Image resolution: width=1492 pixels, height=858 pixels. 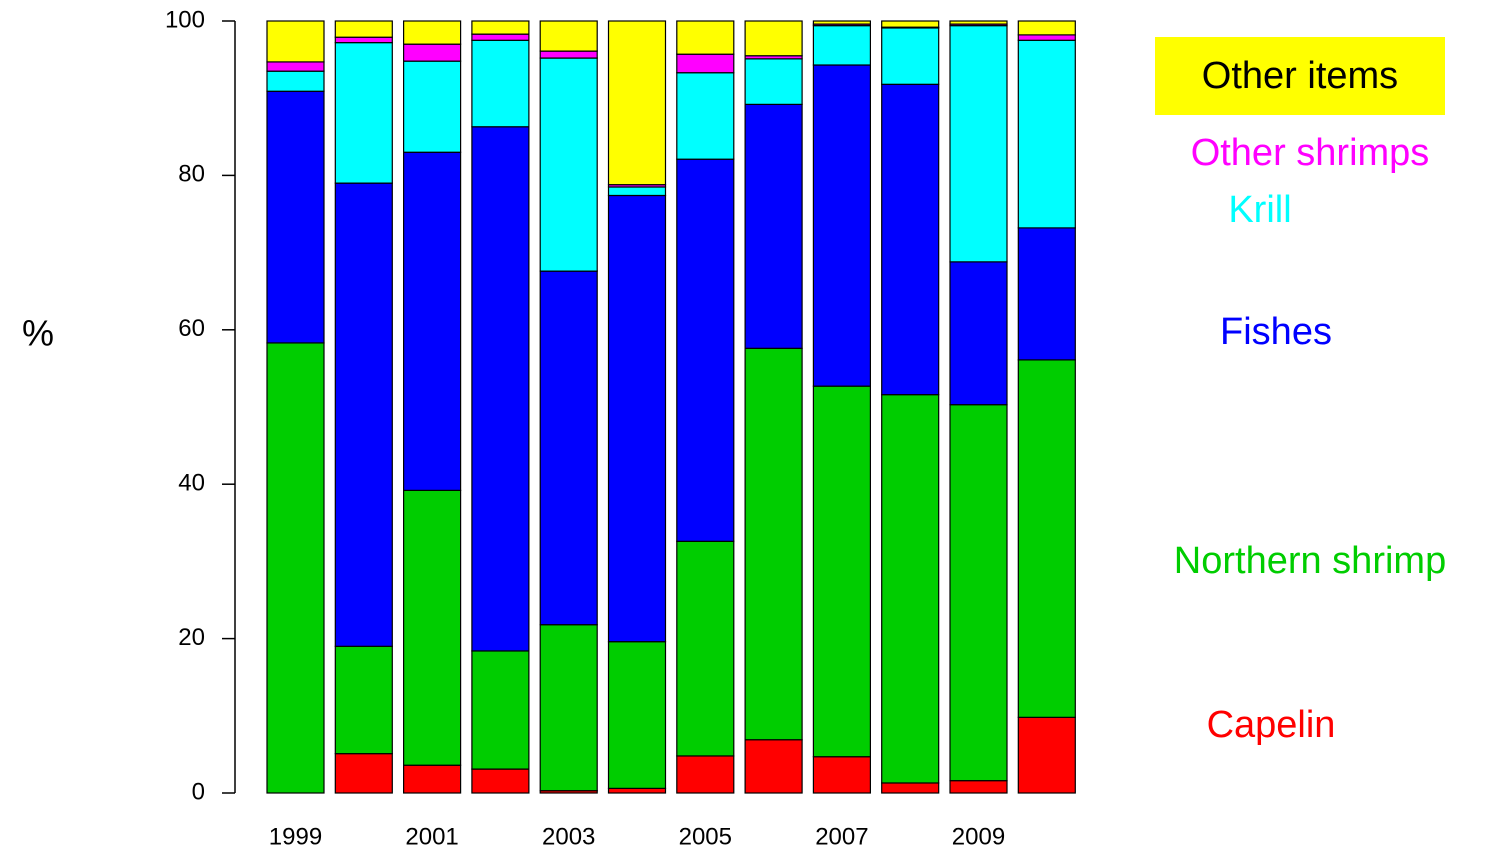 What do you see at coordinates (431, 836) in the screenshot?
I see `x-tick-label: 2001` at bounding box center [431, 836].